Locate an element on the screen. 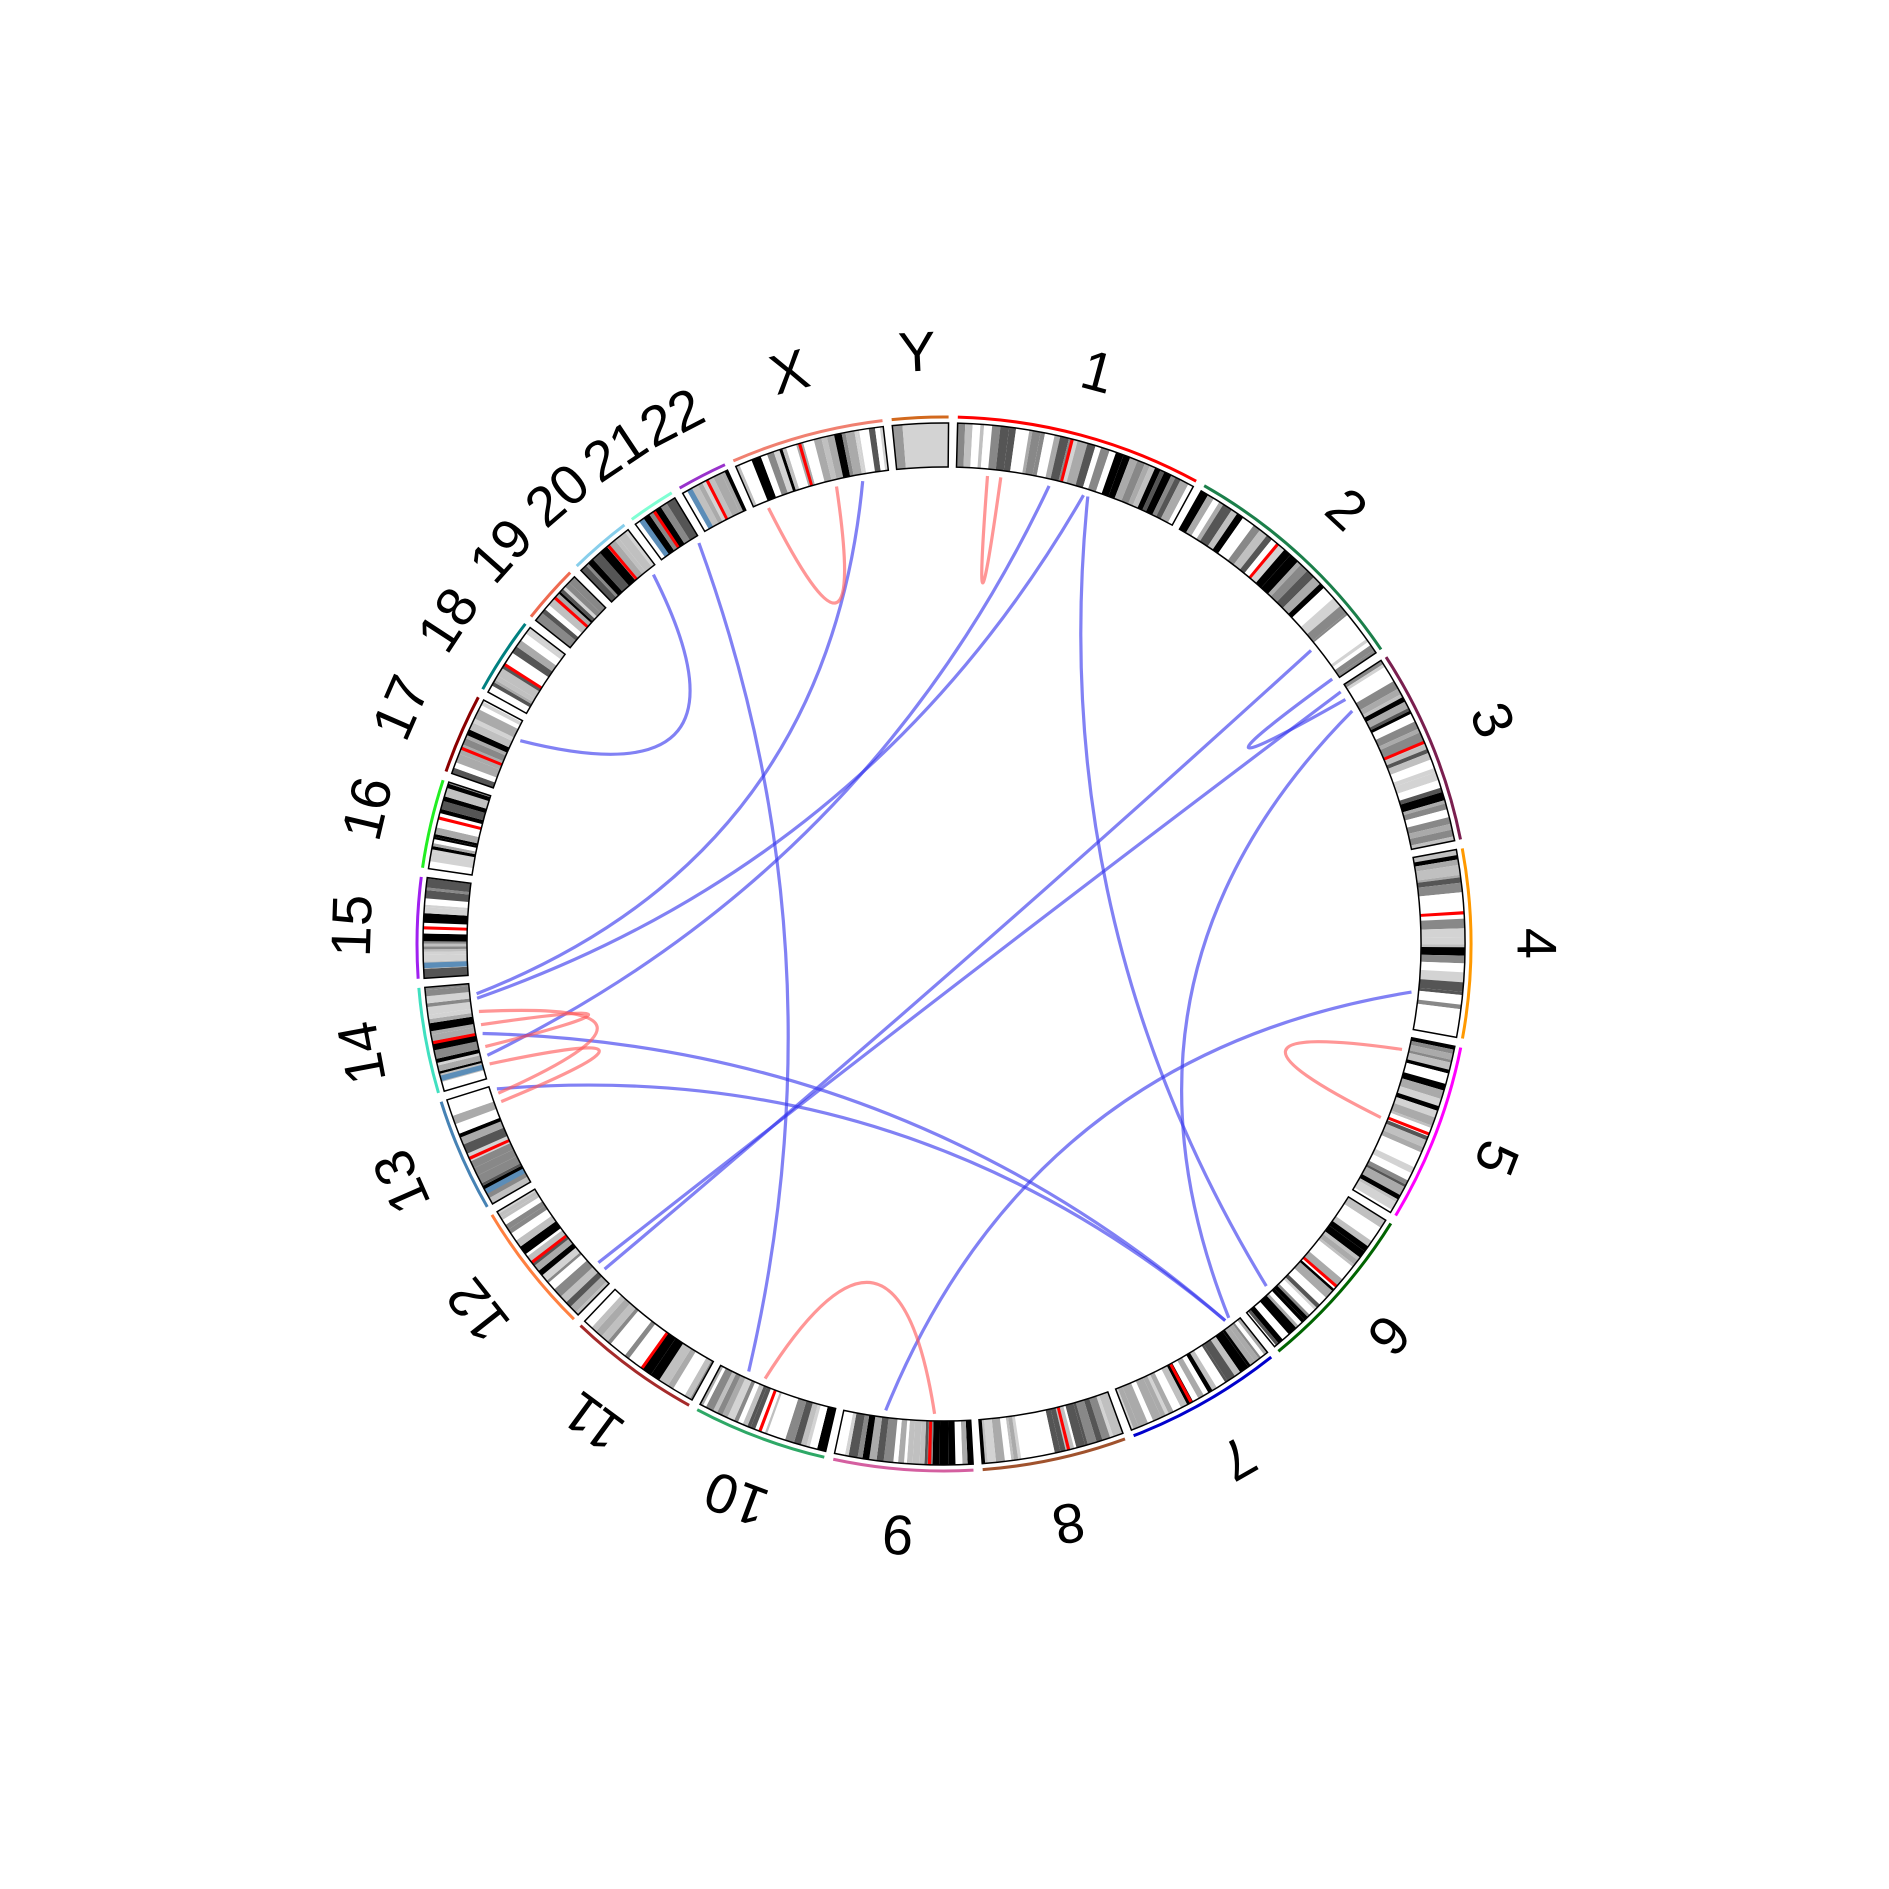  chromosome-label-3: 3 is located at coordinates (1493, 719).